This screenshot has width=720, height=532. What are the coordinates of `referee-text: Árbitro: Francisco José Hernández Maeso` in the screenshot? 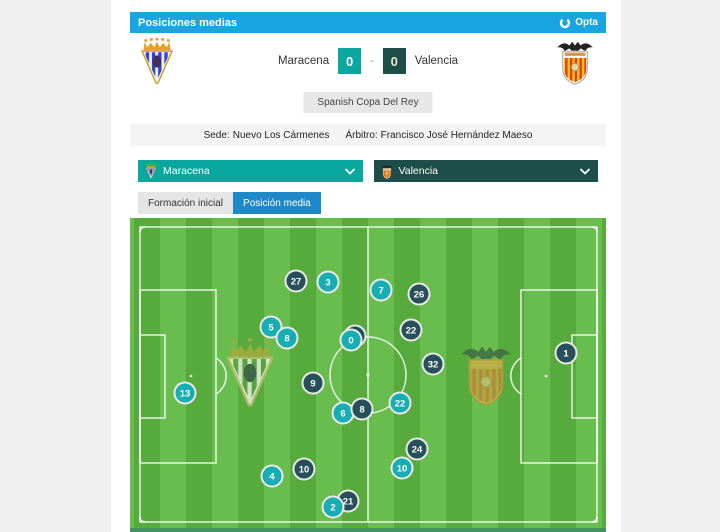 It's located at (438, 135).